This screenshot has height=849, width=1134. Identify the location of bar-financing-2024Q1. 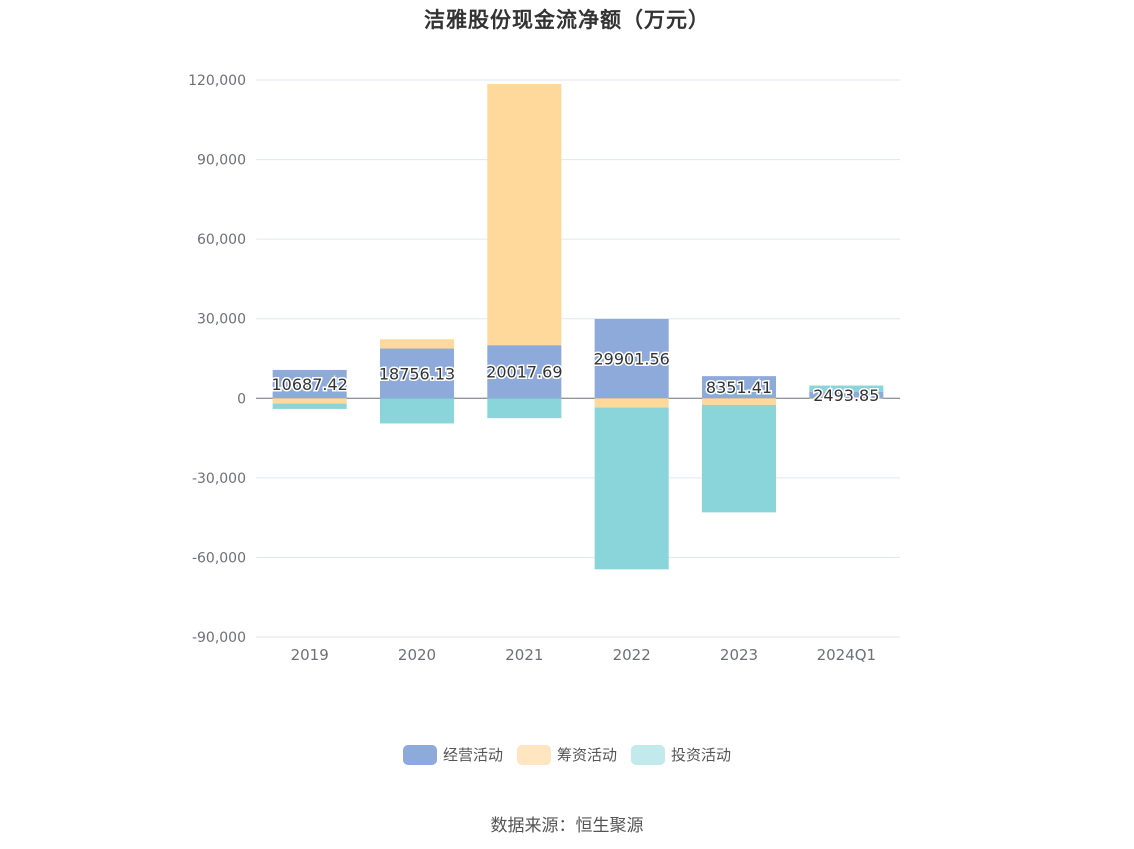
(846, 398).